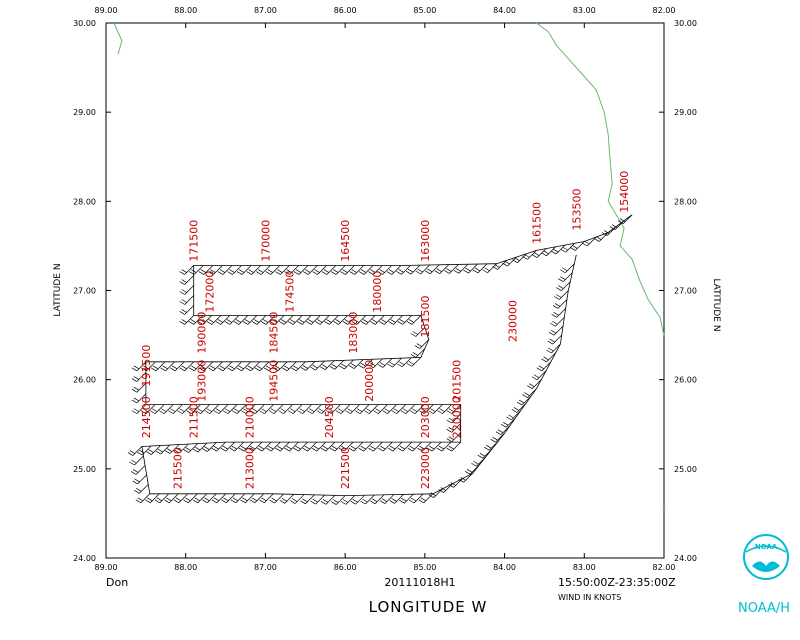  Describe the element at coordinates (202, 381) in the screenshot. I see `time-label: 193000` at that location.